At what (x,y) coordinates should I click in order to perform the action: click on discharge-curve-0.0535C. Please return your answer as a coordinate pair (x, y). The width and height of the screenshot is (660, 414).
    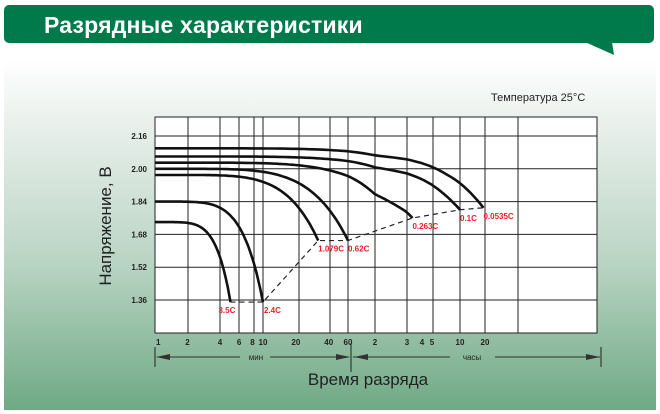
    Looking at the image, I should click on (320, 178).